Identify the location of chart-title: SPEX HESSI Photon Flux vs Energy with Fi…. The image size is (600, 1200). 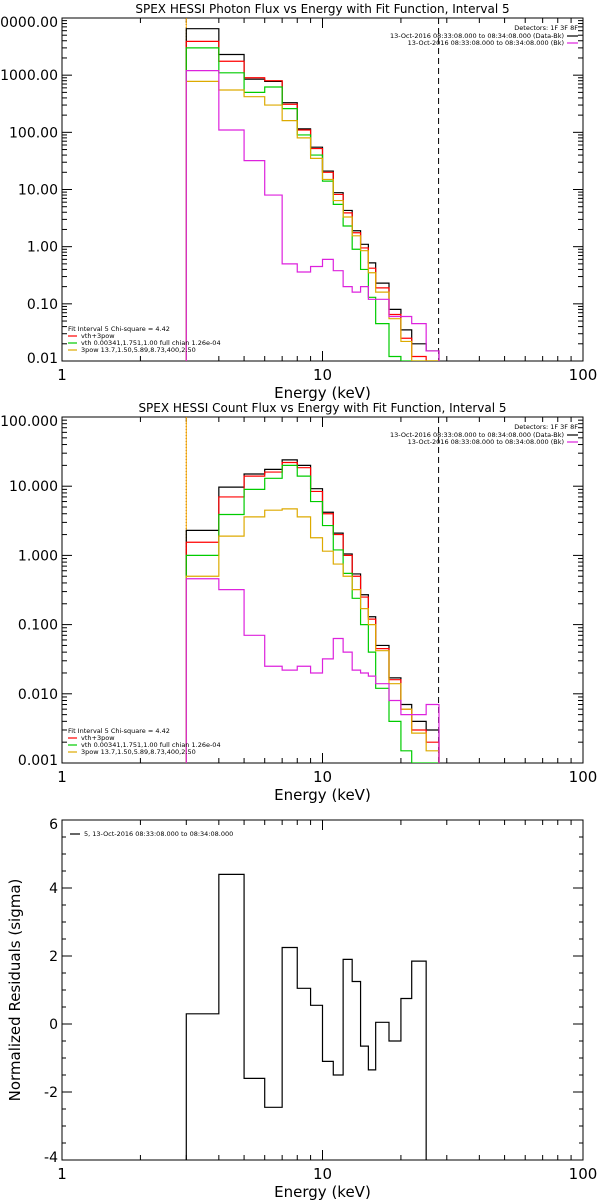
(322, 9).